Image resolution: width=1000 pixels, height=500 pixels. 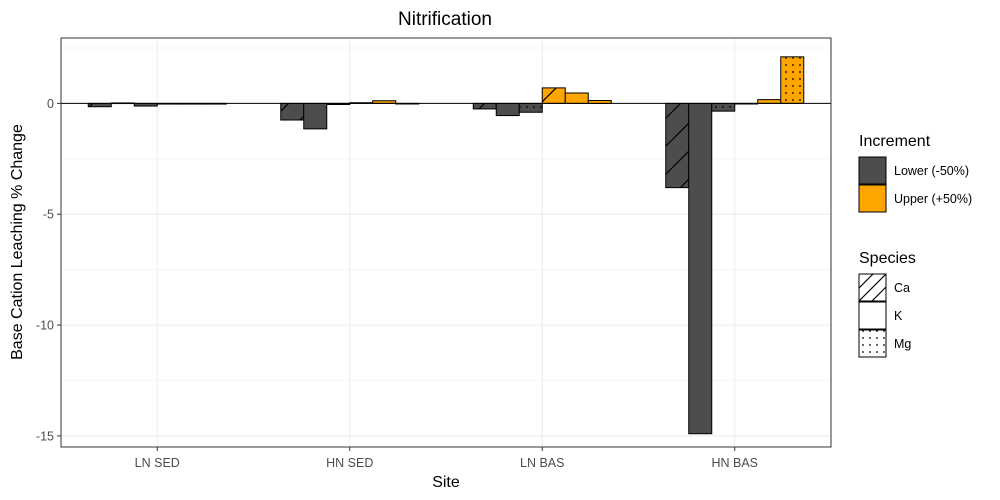 What do you see at coordinates (872, 198) in the screenshot?
I see `legend-key-upper` at bounding box center [872, 198].